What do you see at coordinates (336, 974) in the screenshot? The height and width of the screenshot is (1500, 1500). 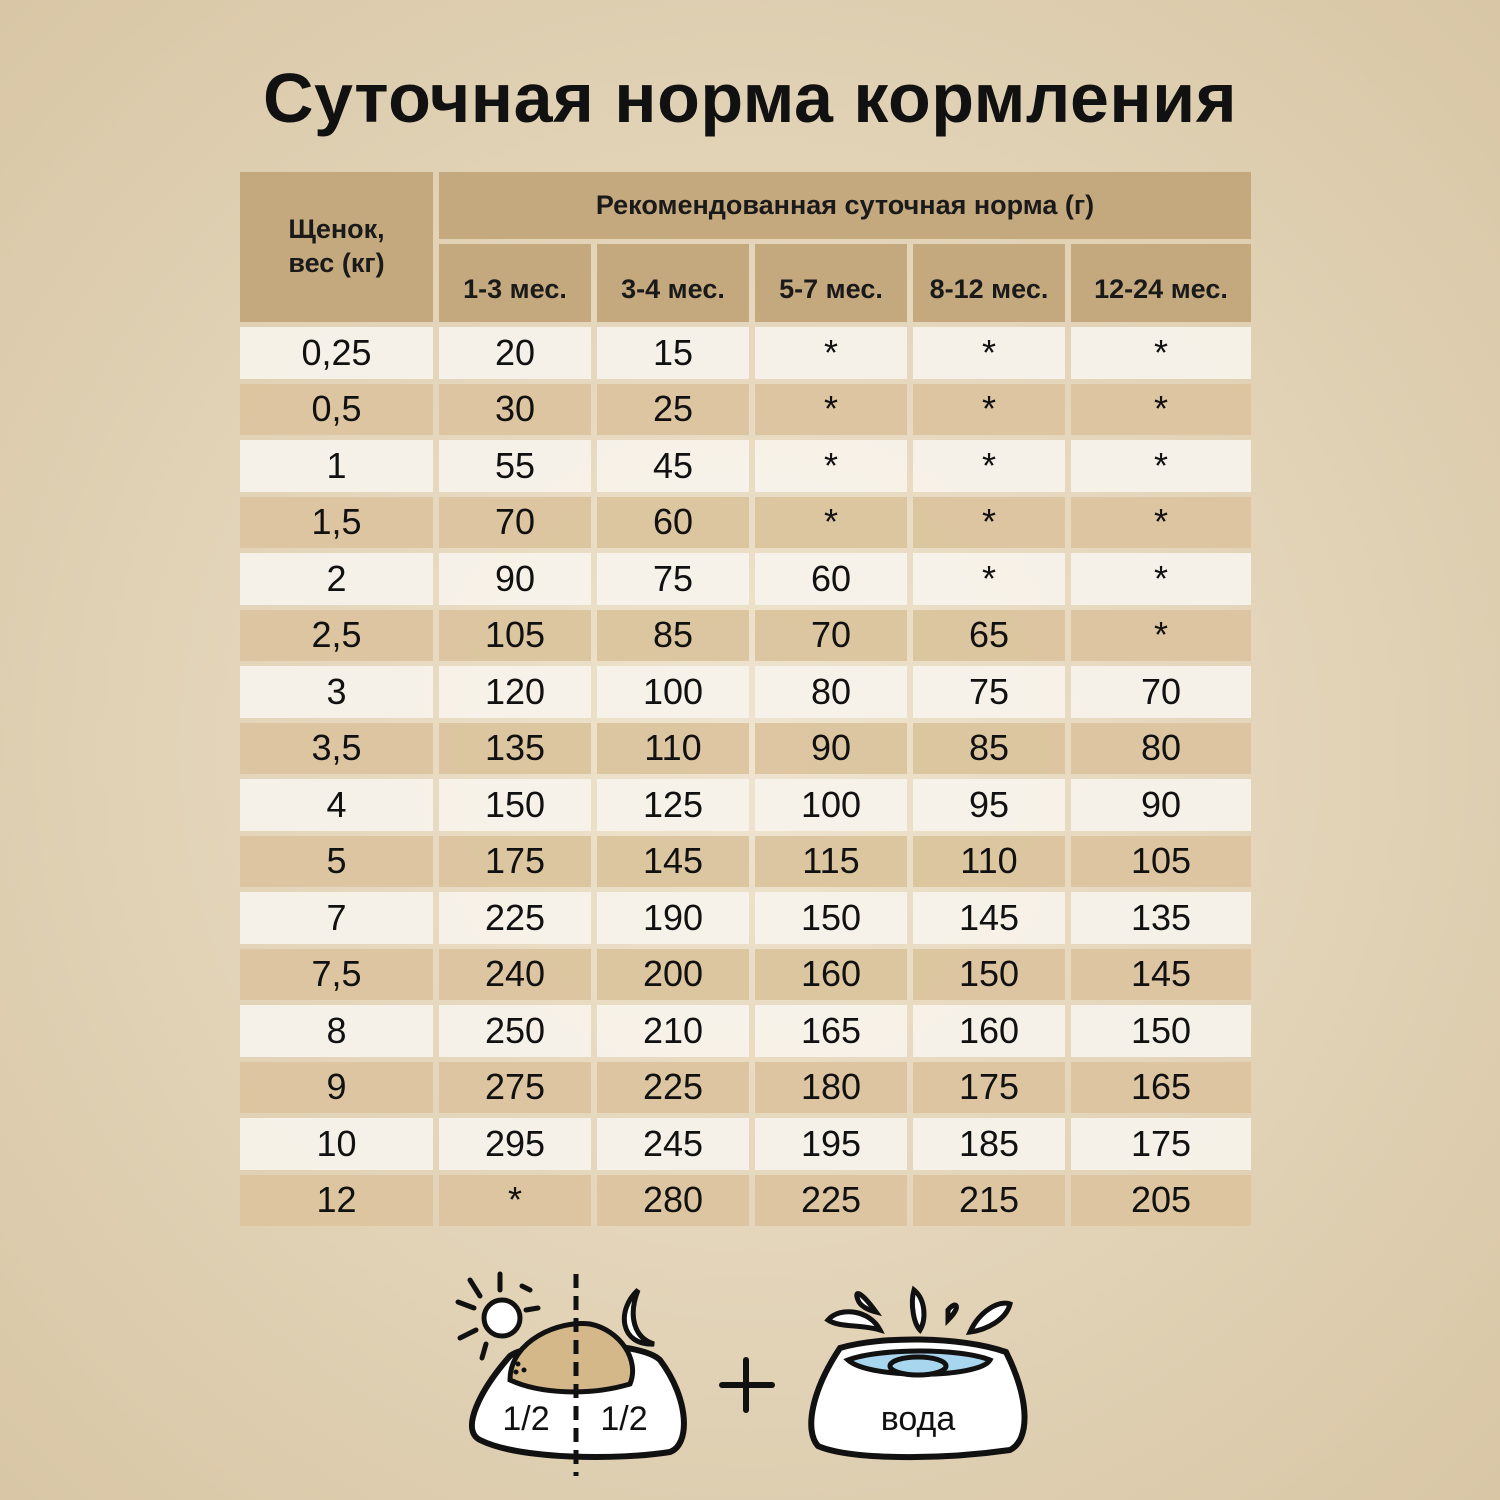 I see `weight-cell: 7,5` at bounding box center [336, 974].